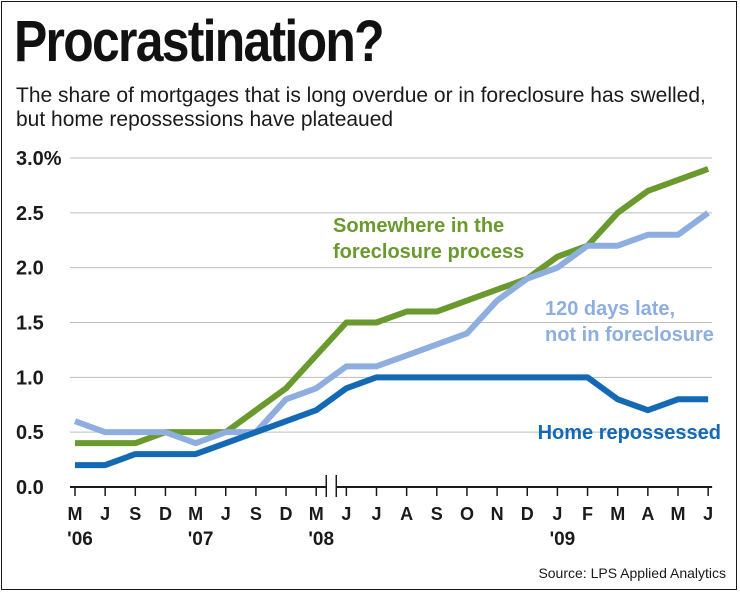  Describe the element at coordinates (39, 159) in the screenshot. I see `y-tick-label: 3.0%` at that location.